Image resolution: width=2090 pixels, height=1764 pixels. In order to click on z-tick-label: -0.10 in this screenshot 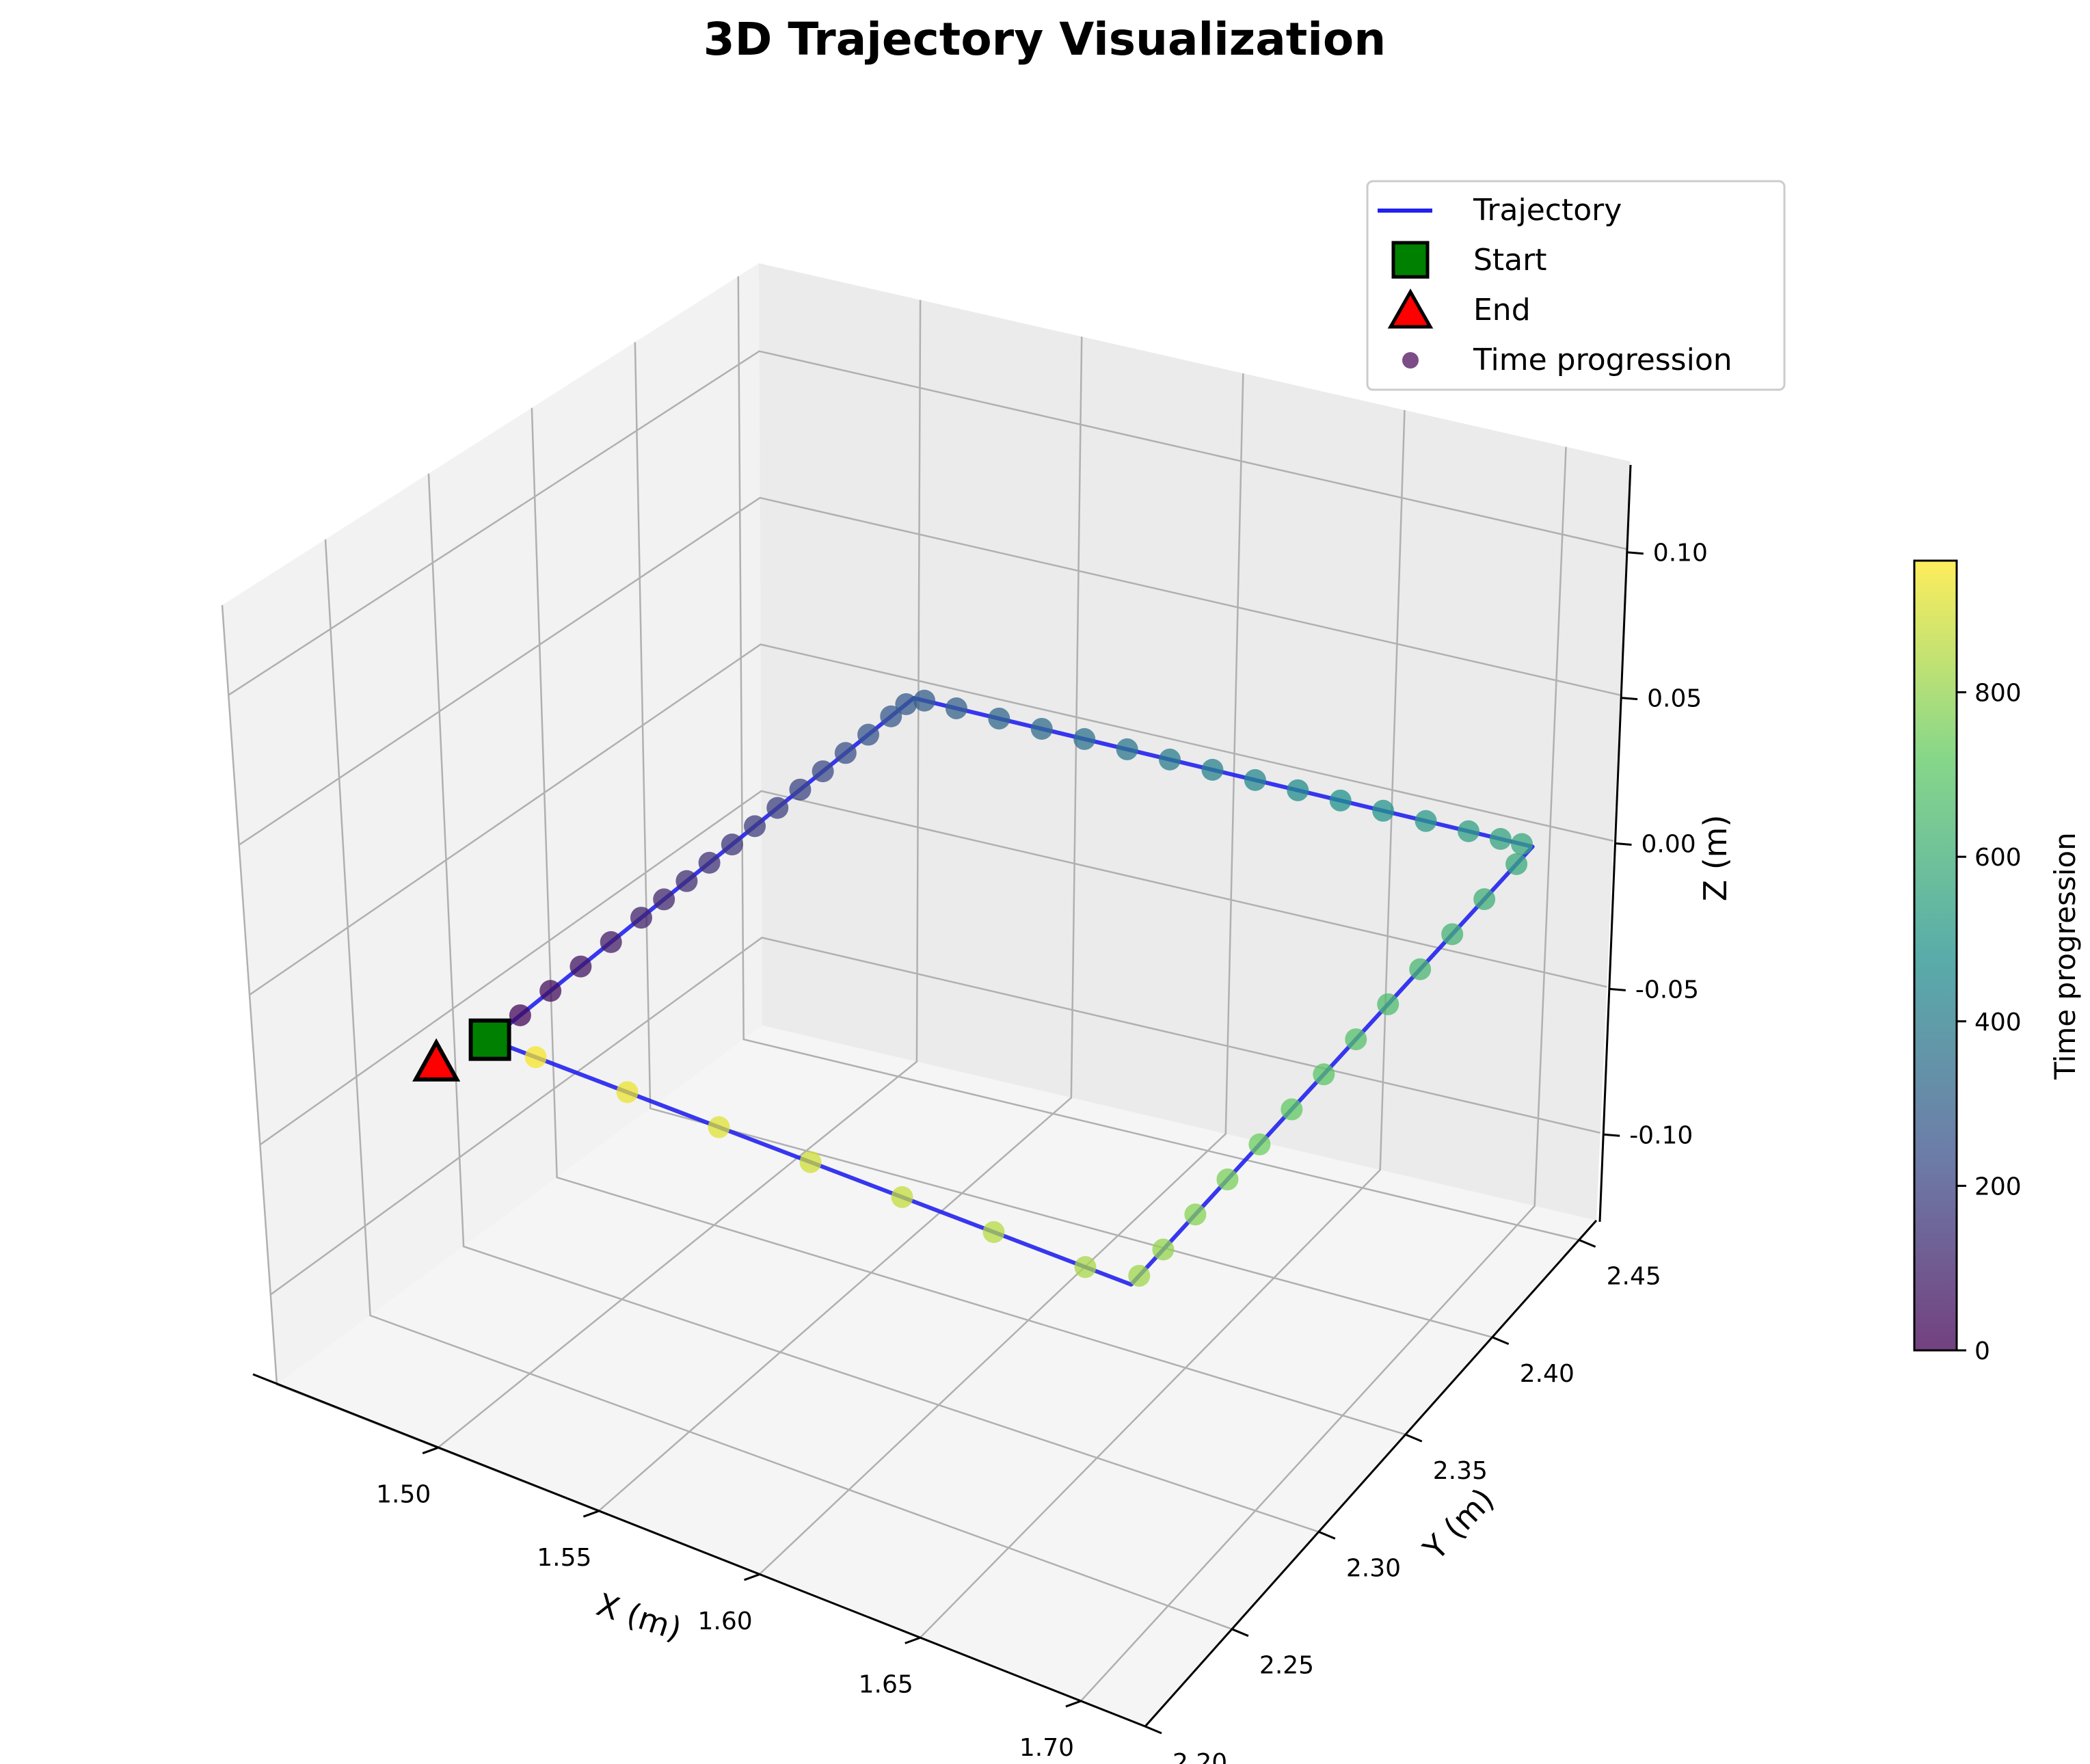, I will do `click(1661, 1135)`.